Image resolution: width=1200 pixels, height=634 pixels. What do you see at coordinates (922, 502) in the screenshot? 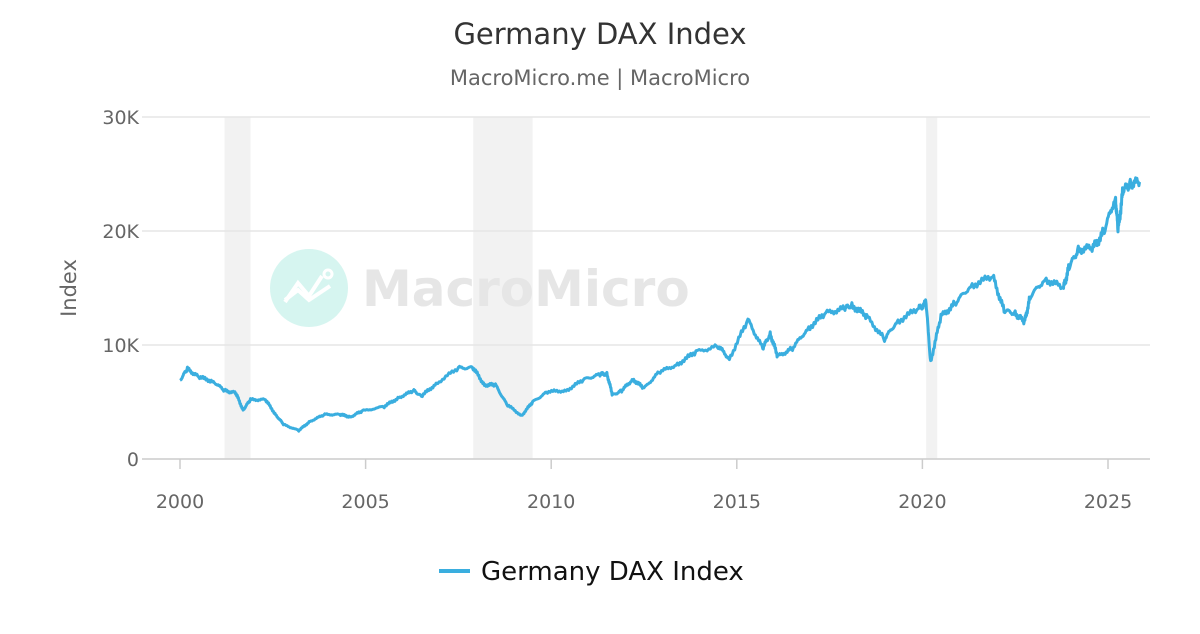
I see `x-tick-label: 2020` at bounding box center [922, 502].